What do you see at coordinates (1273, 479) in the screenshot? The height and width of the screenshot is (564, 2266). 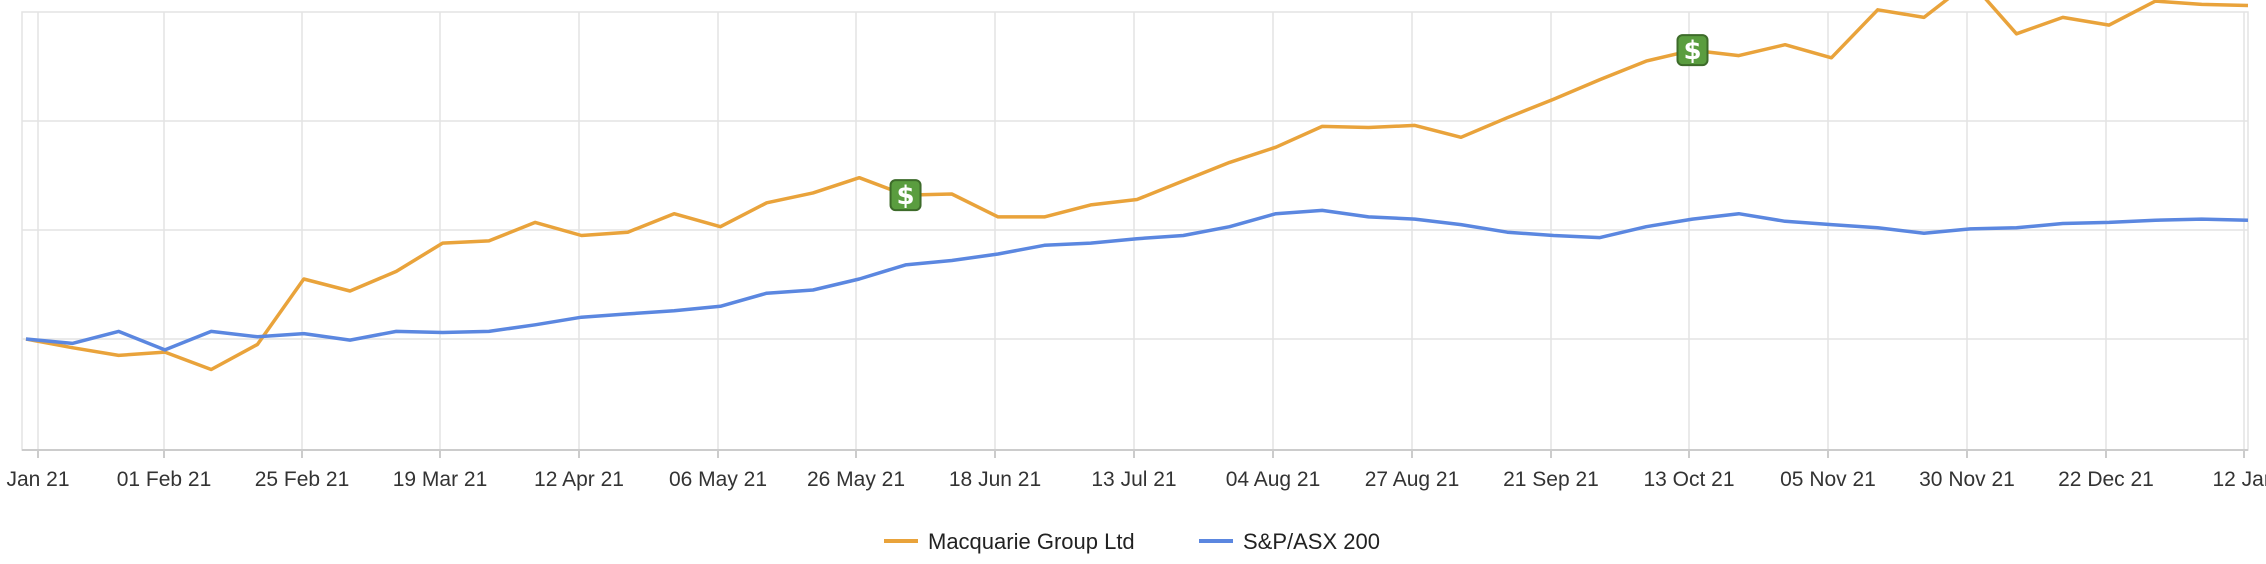 I see `x-tick-label: 04 Aug 21` at bounding box center [1273, 479].